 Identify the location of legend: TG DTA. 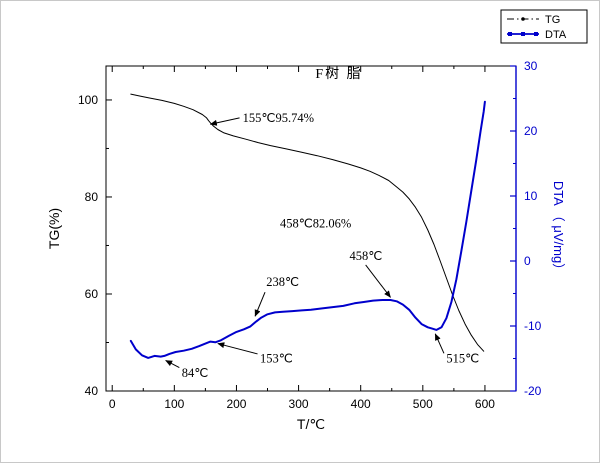
(544, 26).